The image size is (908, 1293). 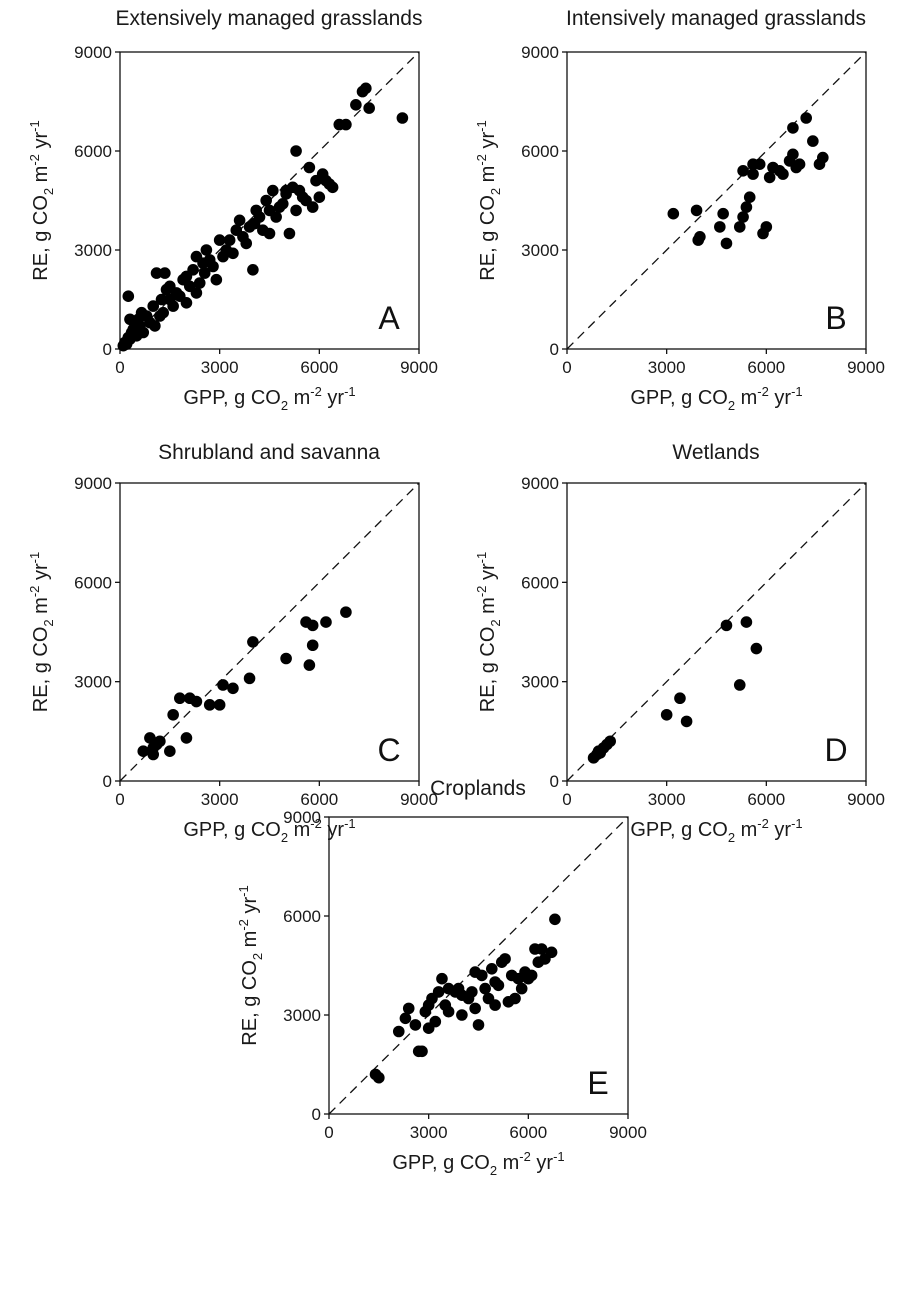 What do you see at coordinates (667, 367) in the screenshot?
I see `x-tick-label: 3000` at bounding box center [667, 367].